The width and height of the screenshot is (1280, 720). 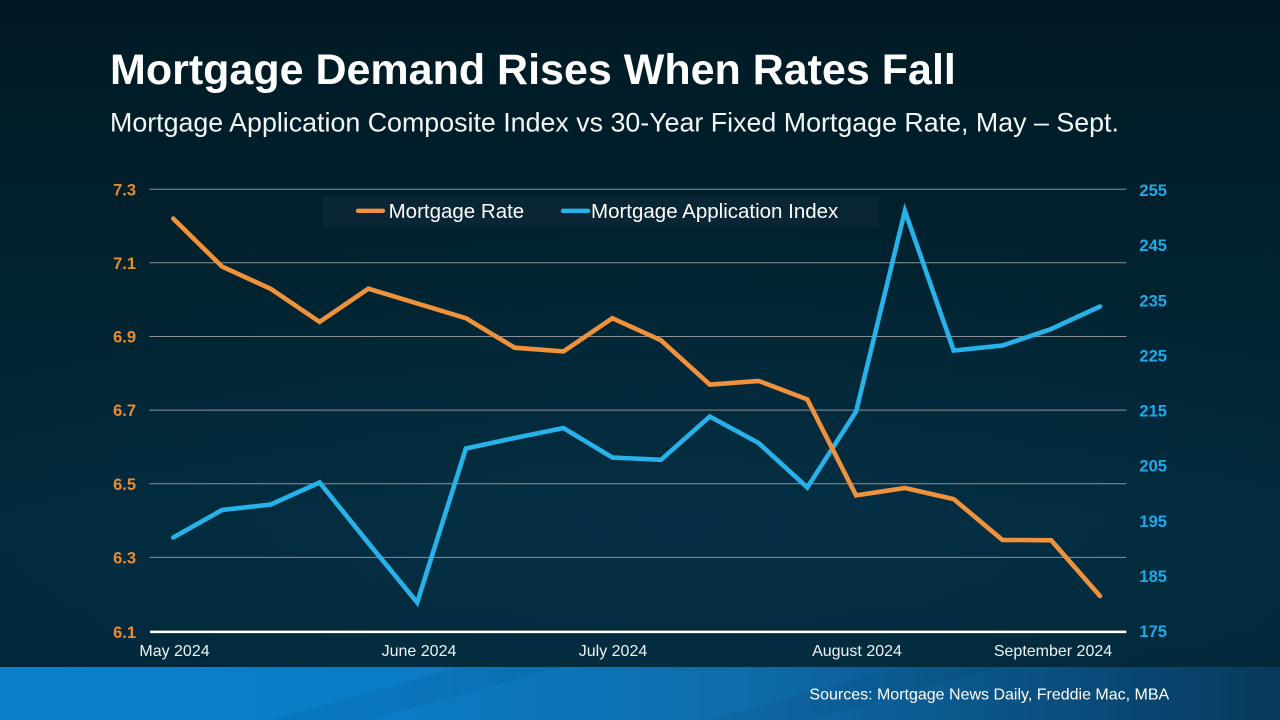 I want to click on svg-text: 215, so click(x=1153, y=412).